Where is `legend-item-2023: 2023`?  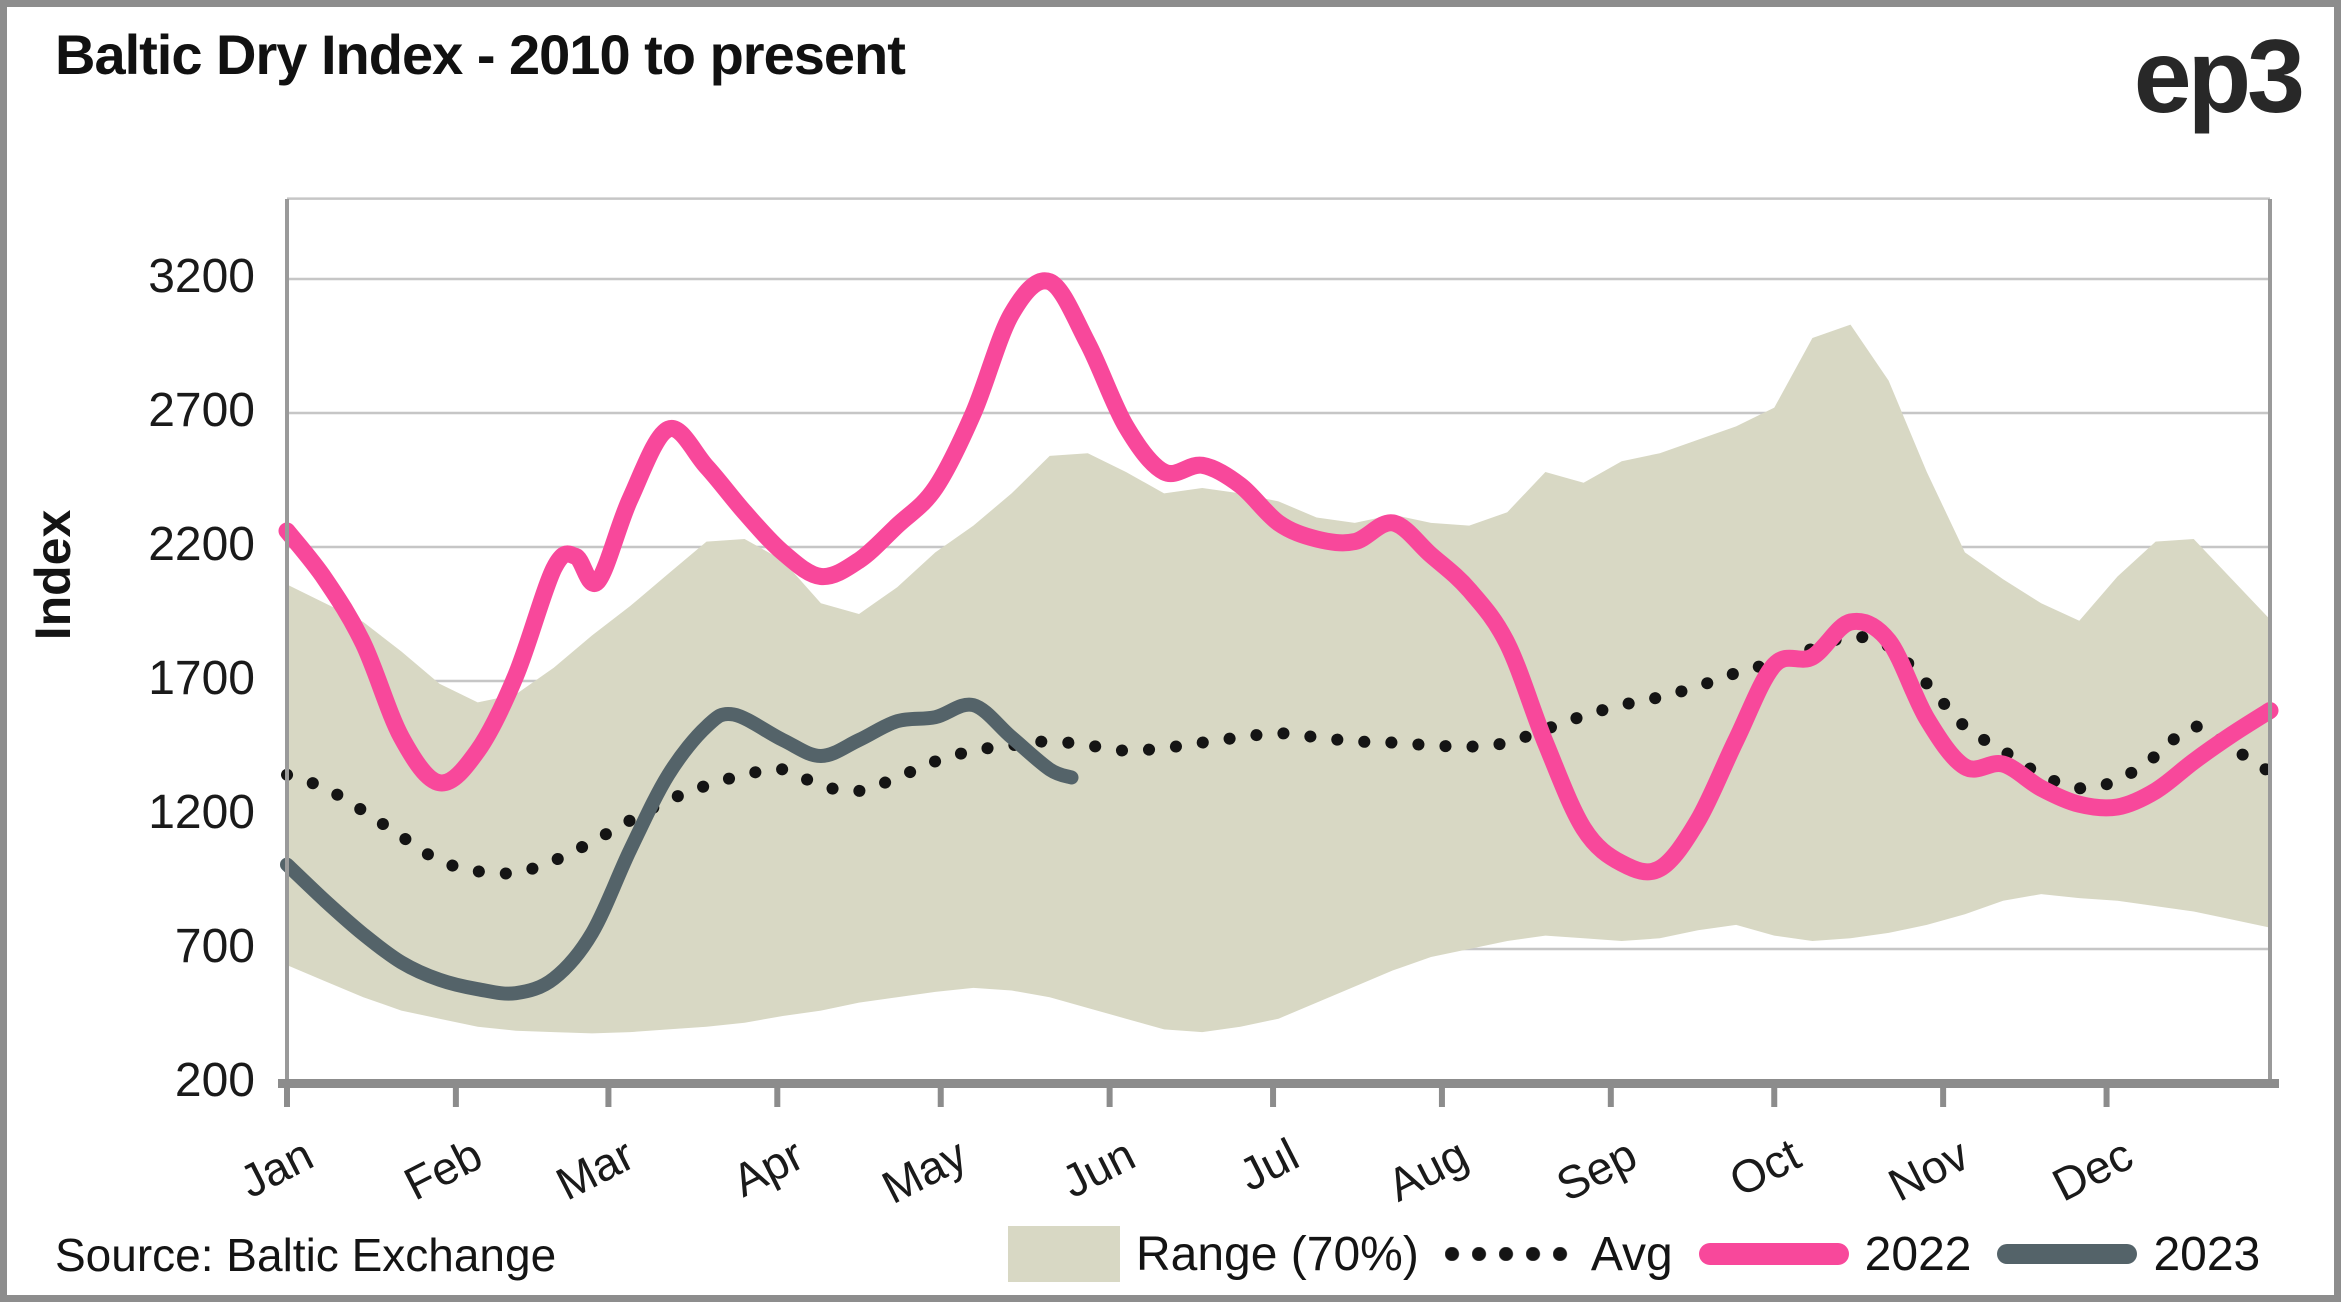
legend-item-2023: 2023 is located at coordinates (2128, 1254).